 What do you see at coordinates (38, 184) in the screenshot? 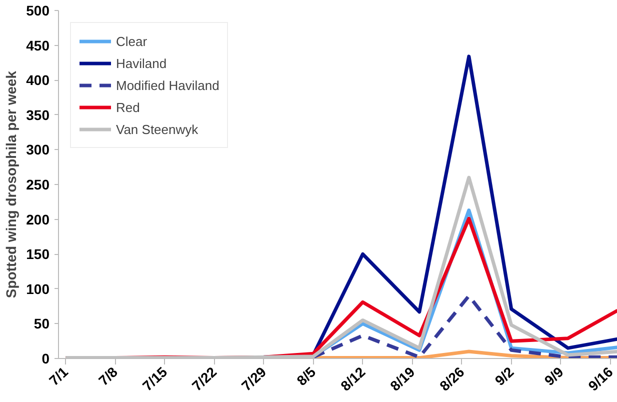
I see `y-tick-label: 250` at bounding box center [38, 184].